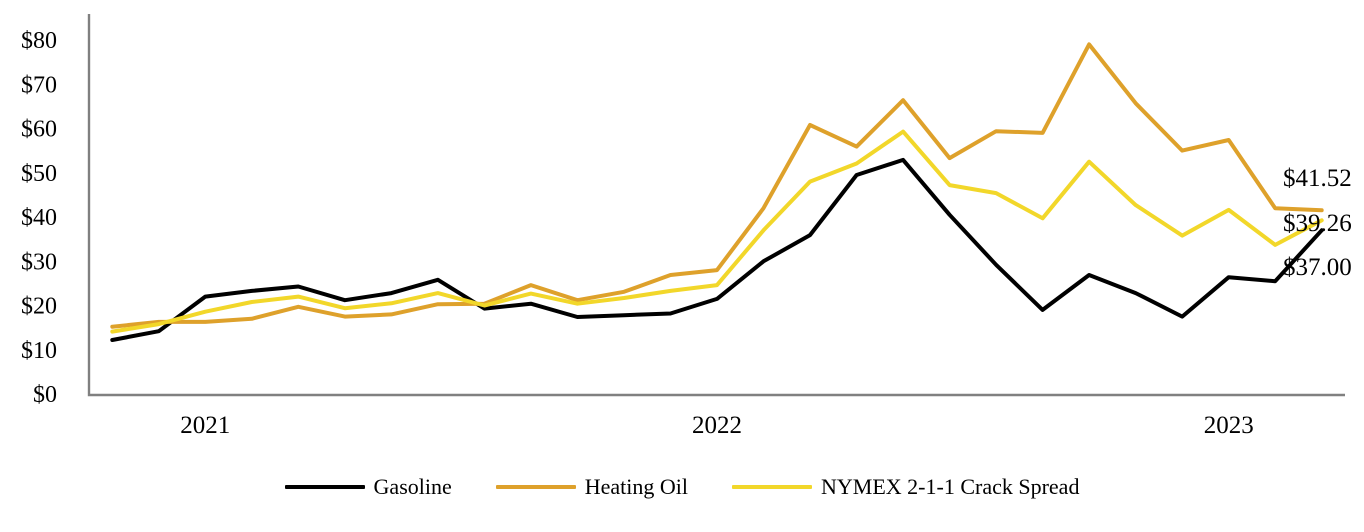 Image resolution: width=1364 pixels, height=532 pixels. I want to click on y-axis-tick-label: $50, so click(39, 174).